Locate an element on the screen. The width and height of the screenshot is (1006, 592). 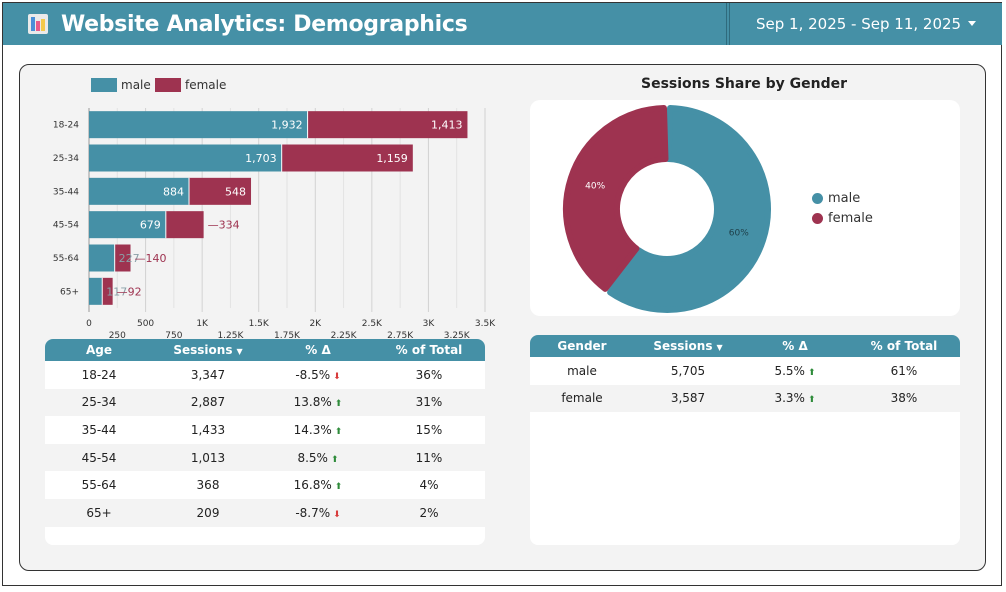
gender-table-row: female 3,587 3.3% ⬆ 38% is located at coordinates (745, 398).